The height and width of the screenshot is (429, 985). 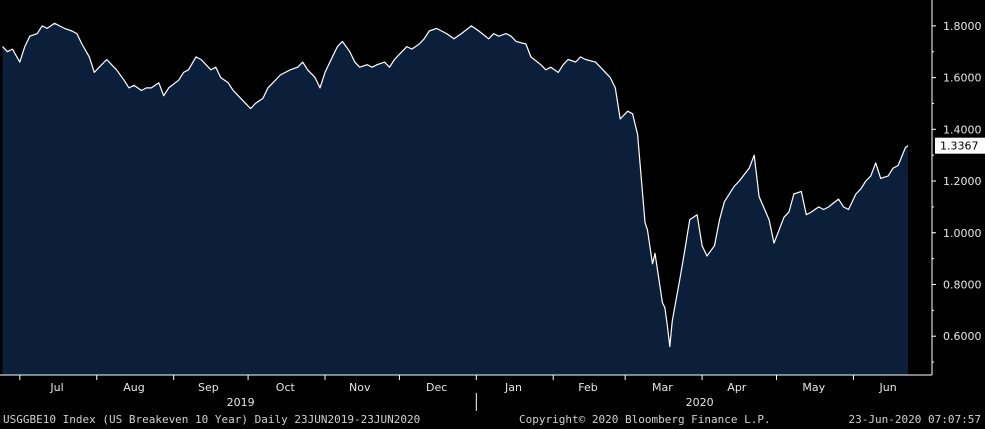 What do you see at coordinates (700, 402) in the screenshot?
I see `x-year-label: 2020` at bounding box center [700, 402].